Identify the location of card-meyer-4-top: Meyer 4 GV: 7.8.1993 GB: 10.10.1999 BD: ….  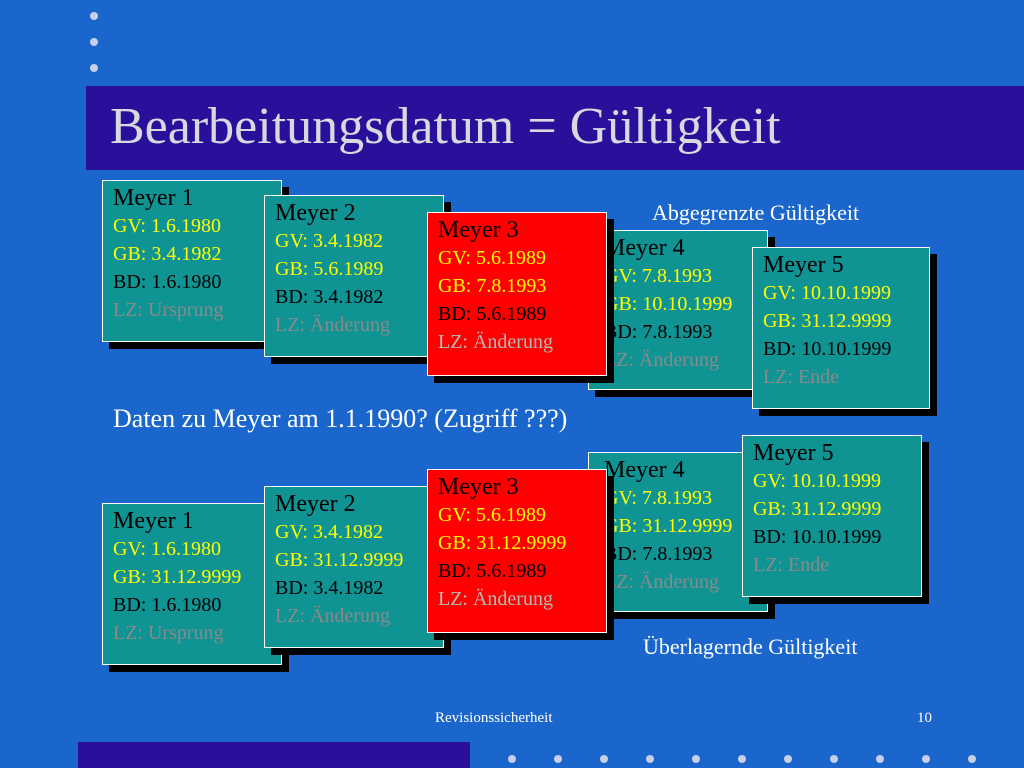
(678, 310).